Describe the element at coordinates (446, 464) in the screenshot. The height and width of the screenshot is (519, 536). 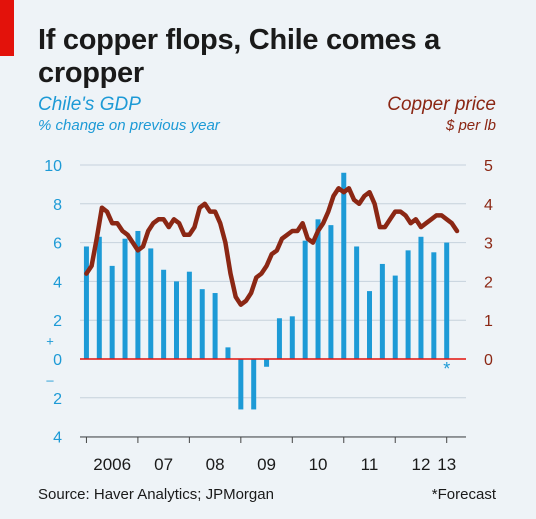
I see `x-axis-label: 13` at that location.